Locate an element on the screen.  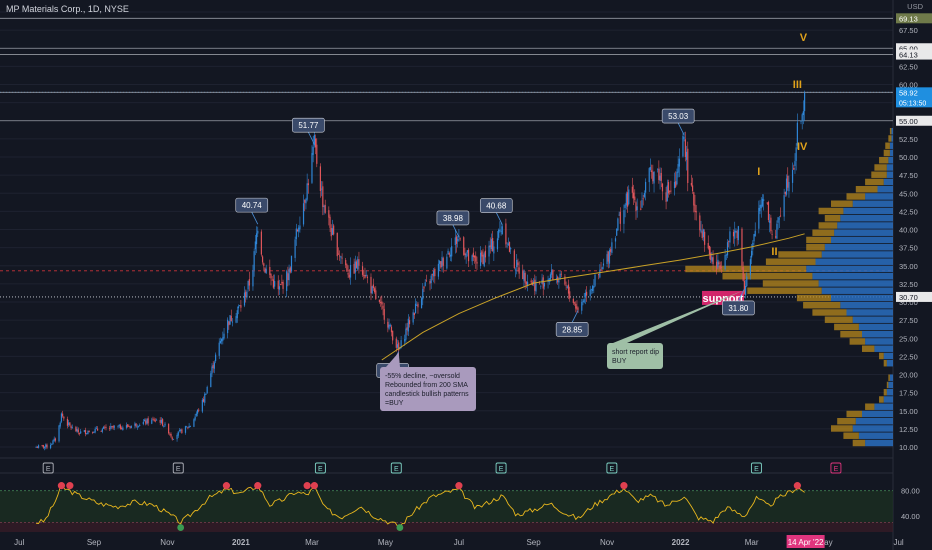
callout-box is located at coordinates (635, 356).